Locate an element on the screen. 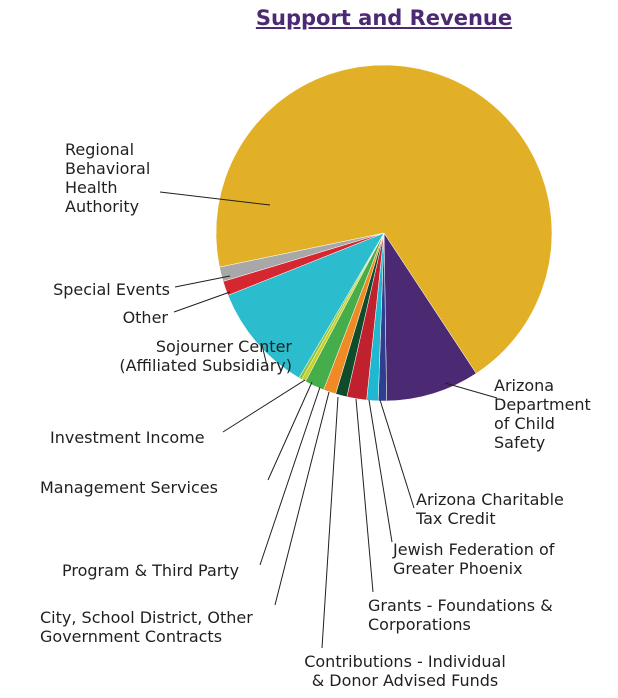 The height and width of the screenshot is (698, 618). slice-label: Jewish Federation of Greater Phoenix is located at coordinates (474, 559).